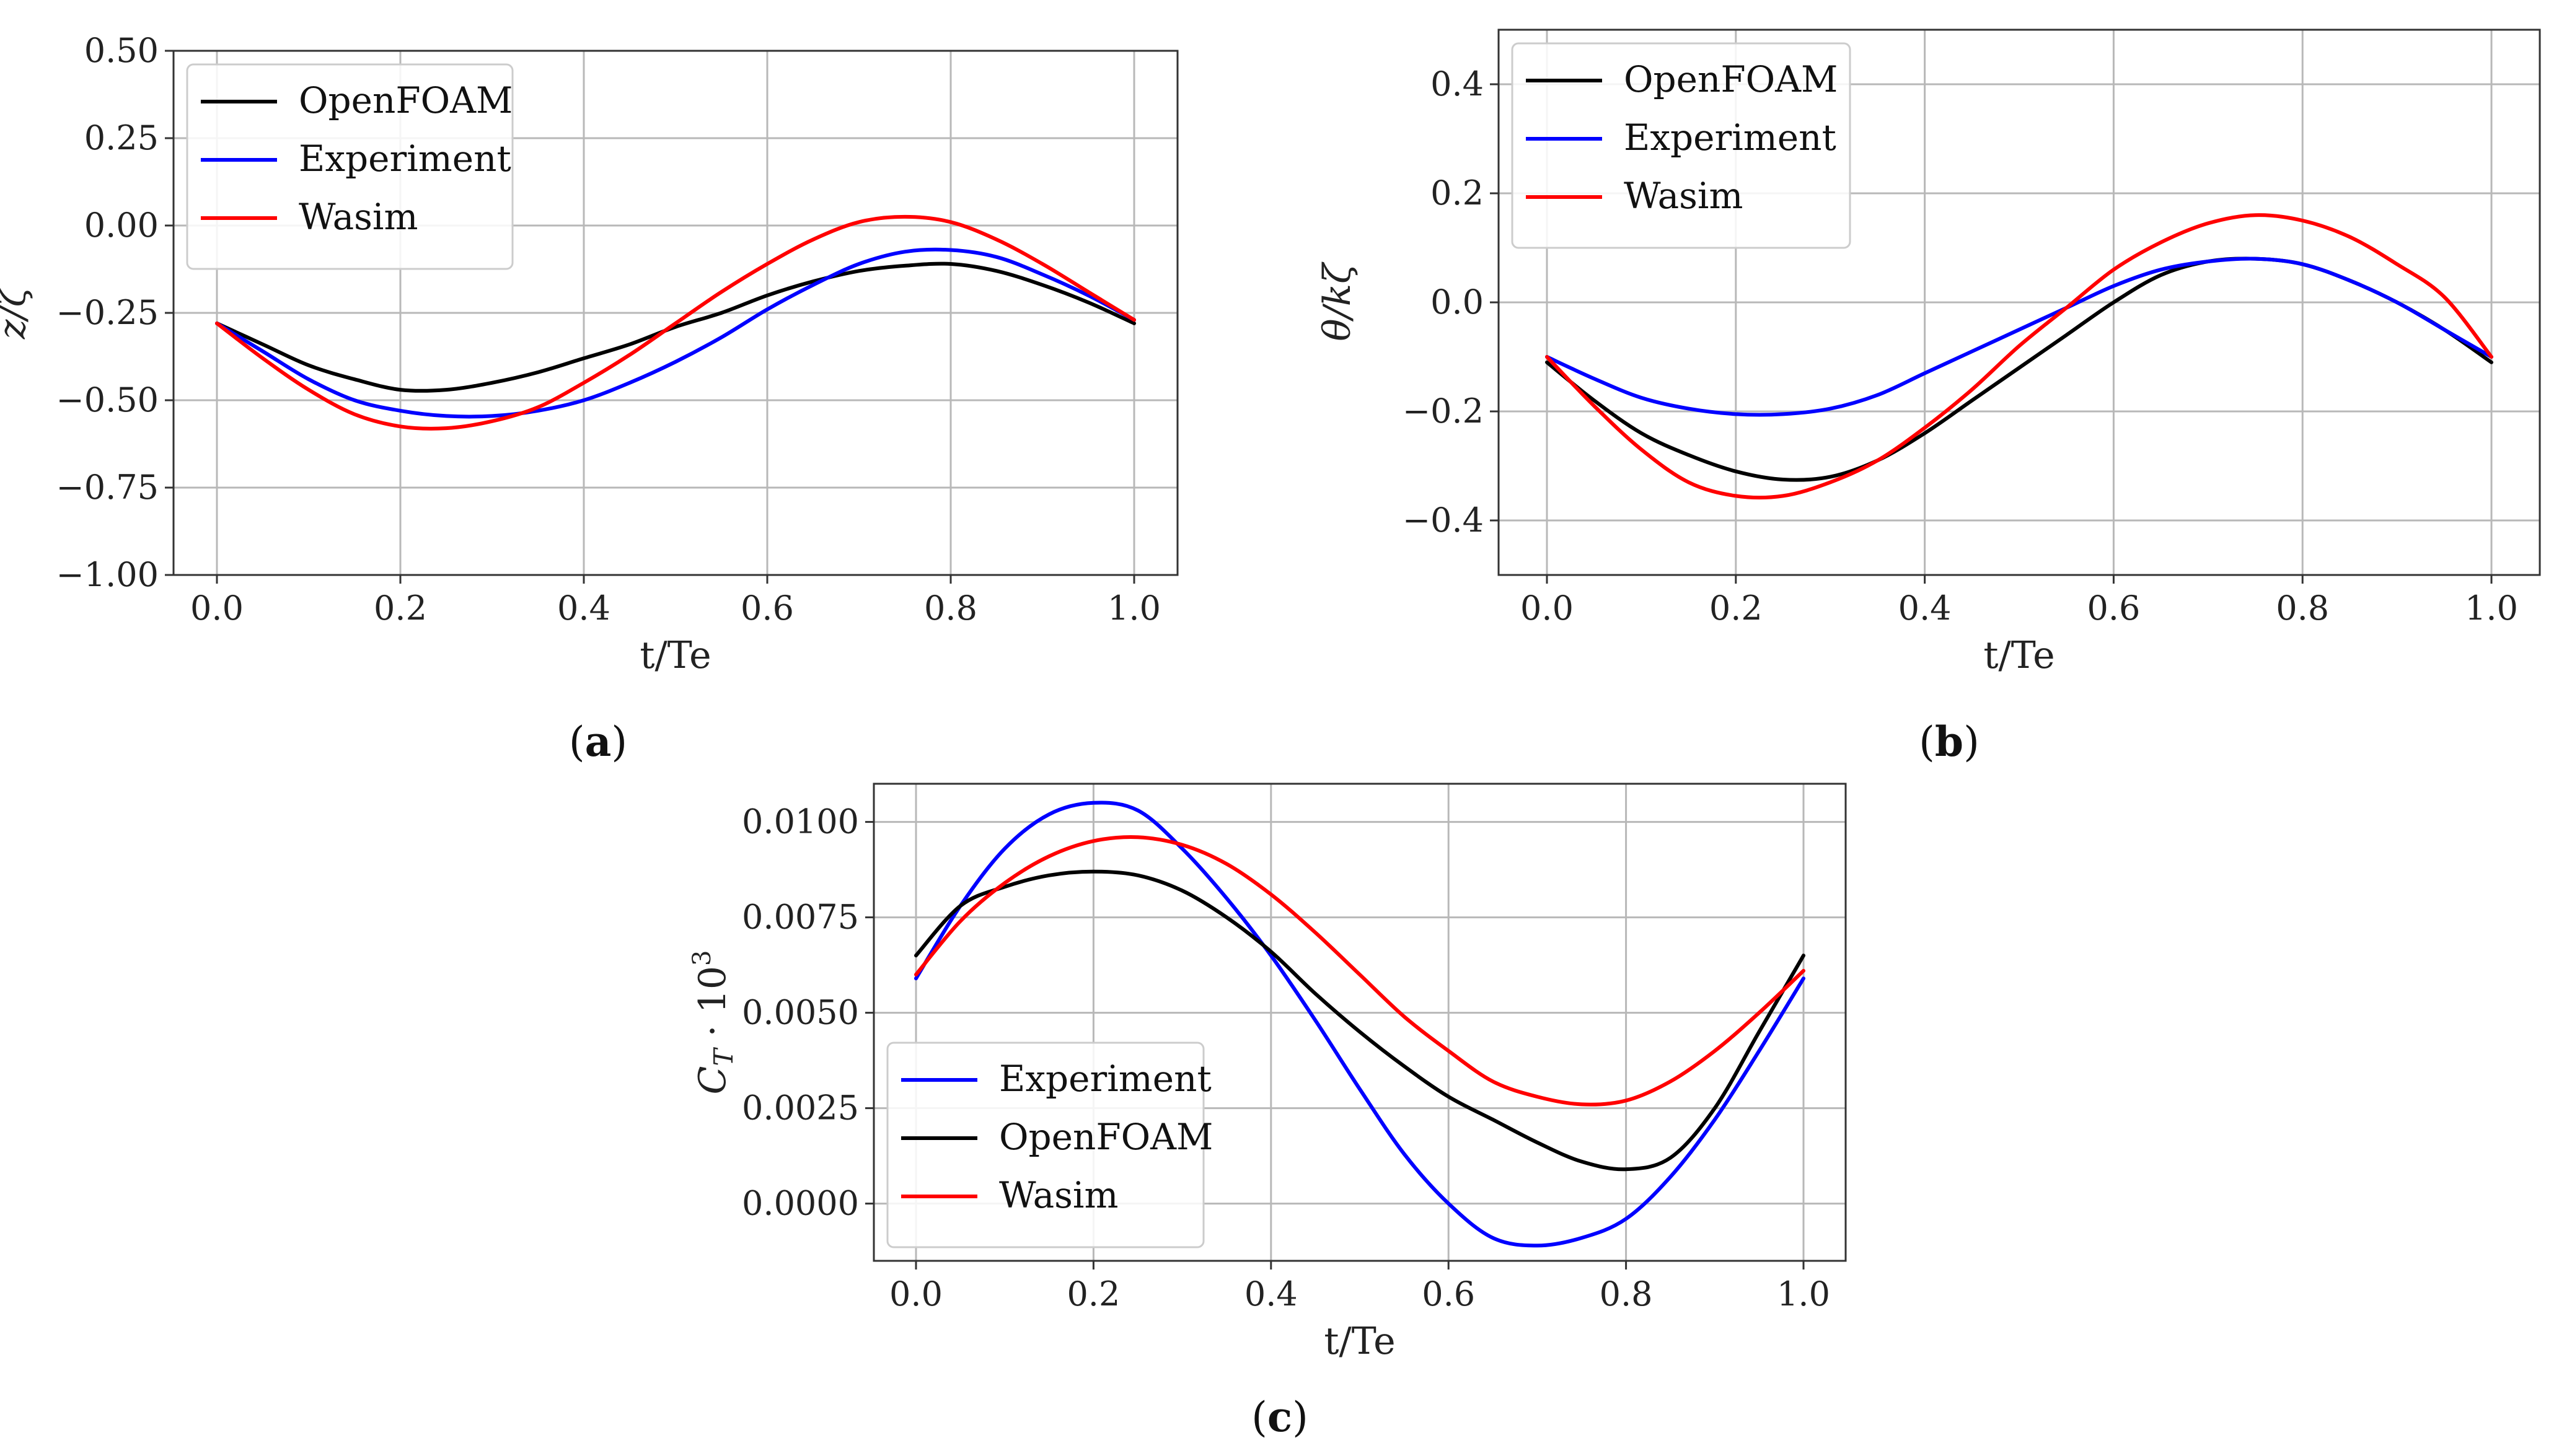 This screenshot has width=2559, height=1456. What do you see at coordinates (406, 100) in the screenshot?
I see `panel-a-legend-label-openfoam: OpenFOAM` at bounding box center [406, 100].